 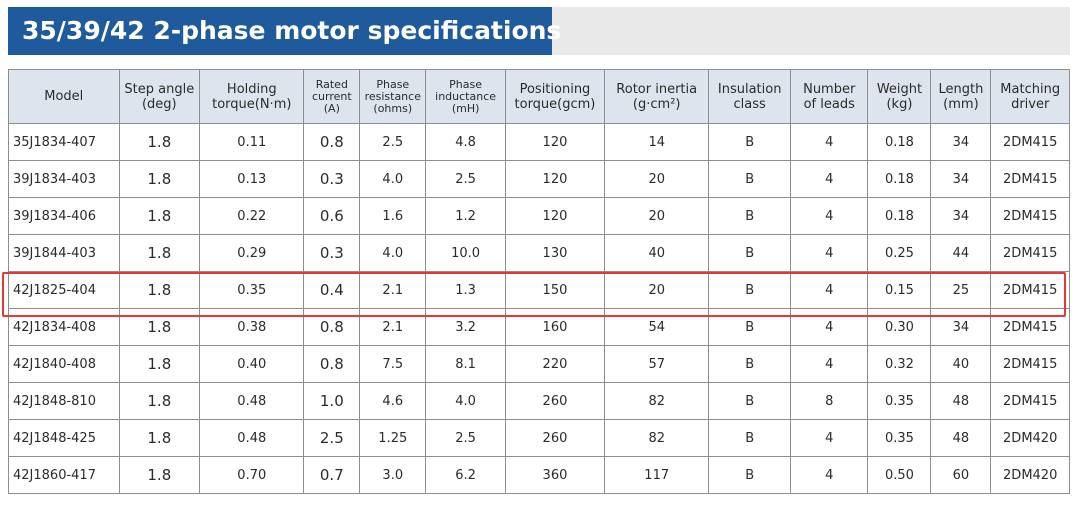 I want to click on column-header-model: Model, so click(x=64, y=96).